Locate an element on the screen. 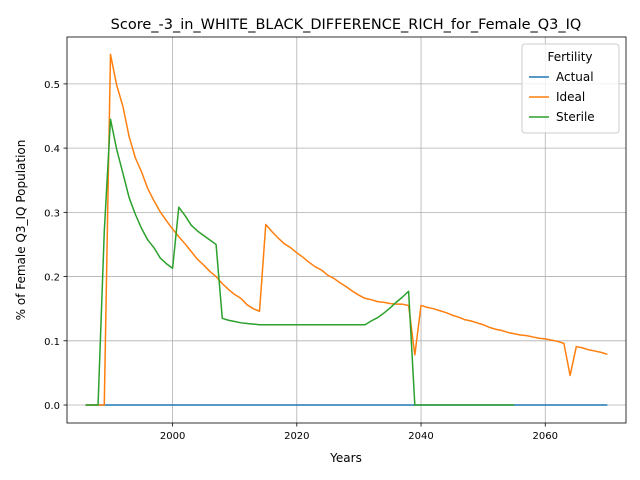 This screenshot has width=640, height=480. legend-label-sterile: Sterile is located at coordinates (575, 117).